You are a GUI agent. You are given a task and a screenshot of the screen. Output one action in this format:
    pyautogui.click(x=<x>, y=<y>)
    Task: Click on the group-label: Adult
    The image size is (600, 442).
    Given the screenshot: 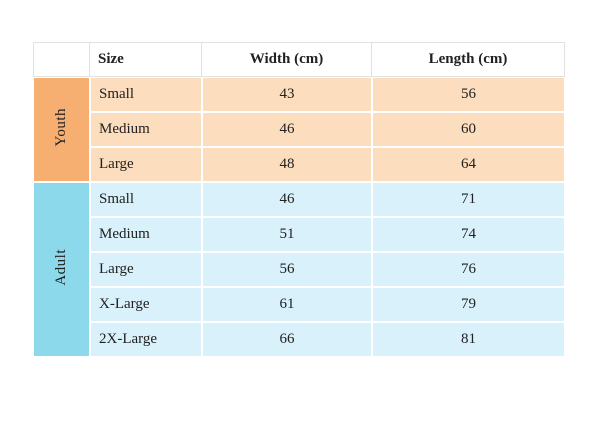 What is the action you would take?
    pyautogui.click(x=61, y=267)
    